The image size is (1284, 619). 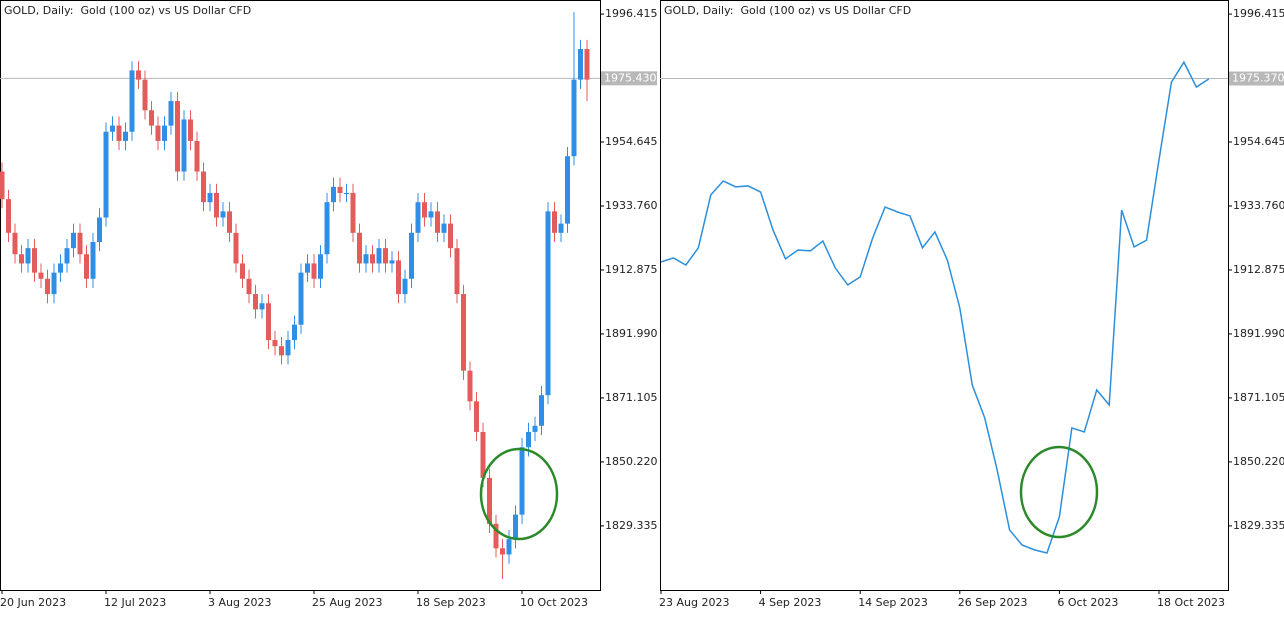 I want to click on price-label: 1975.430, so click(x=630, y=77).